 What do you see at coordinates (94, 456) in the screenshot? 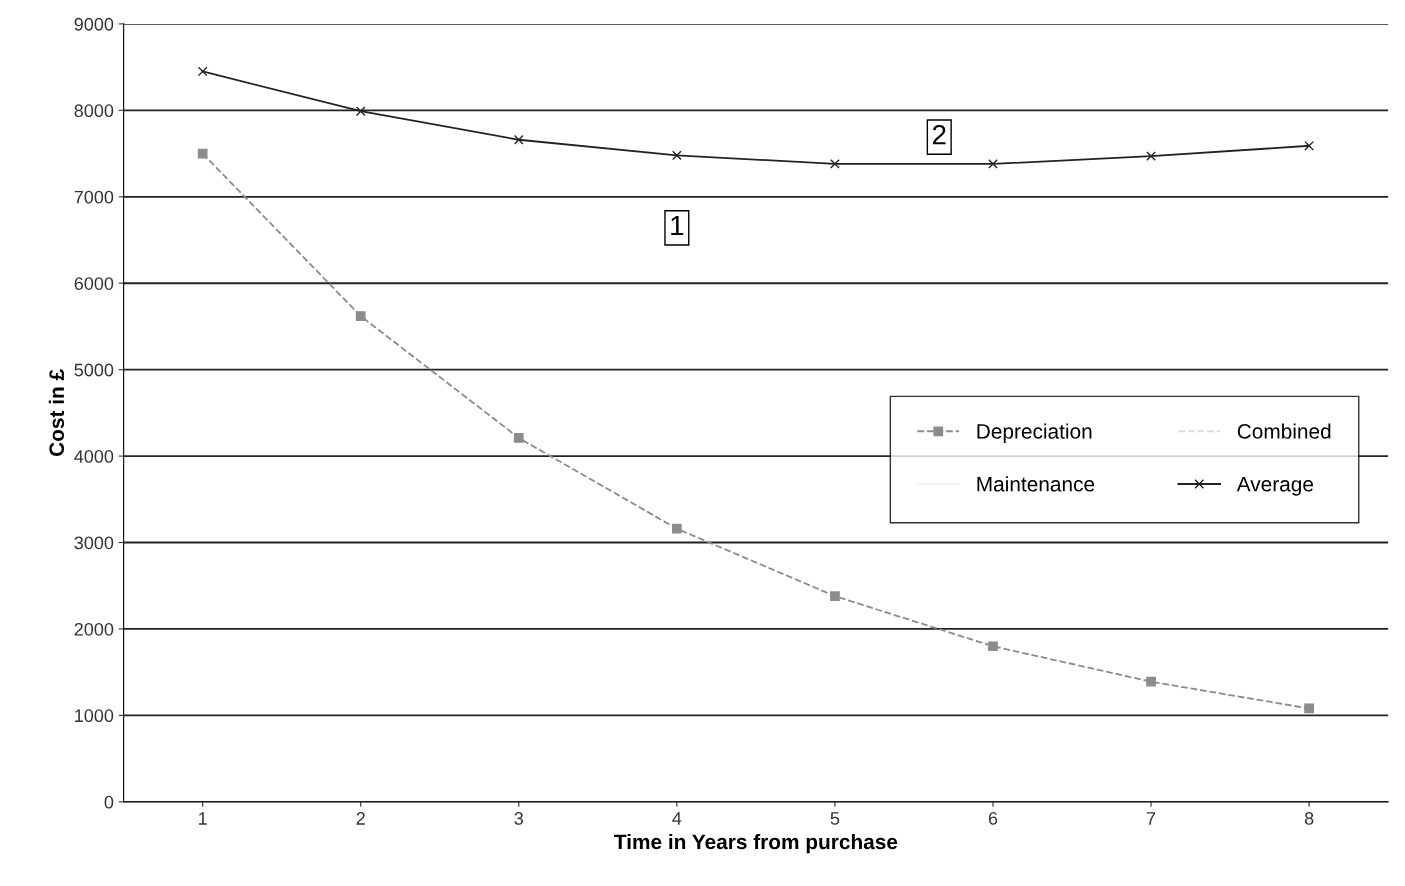
I see `y-tick-label: 4000` at bounding box center [94, 456].